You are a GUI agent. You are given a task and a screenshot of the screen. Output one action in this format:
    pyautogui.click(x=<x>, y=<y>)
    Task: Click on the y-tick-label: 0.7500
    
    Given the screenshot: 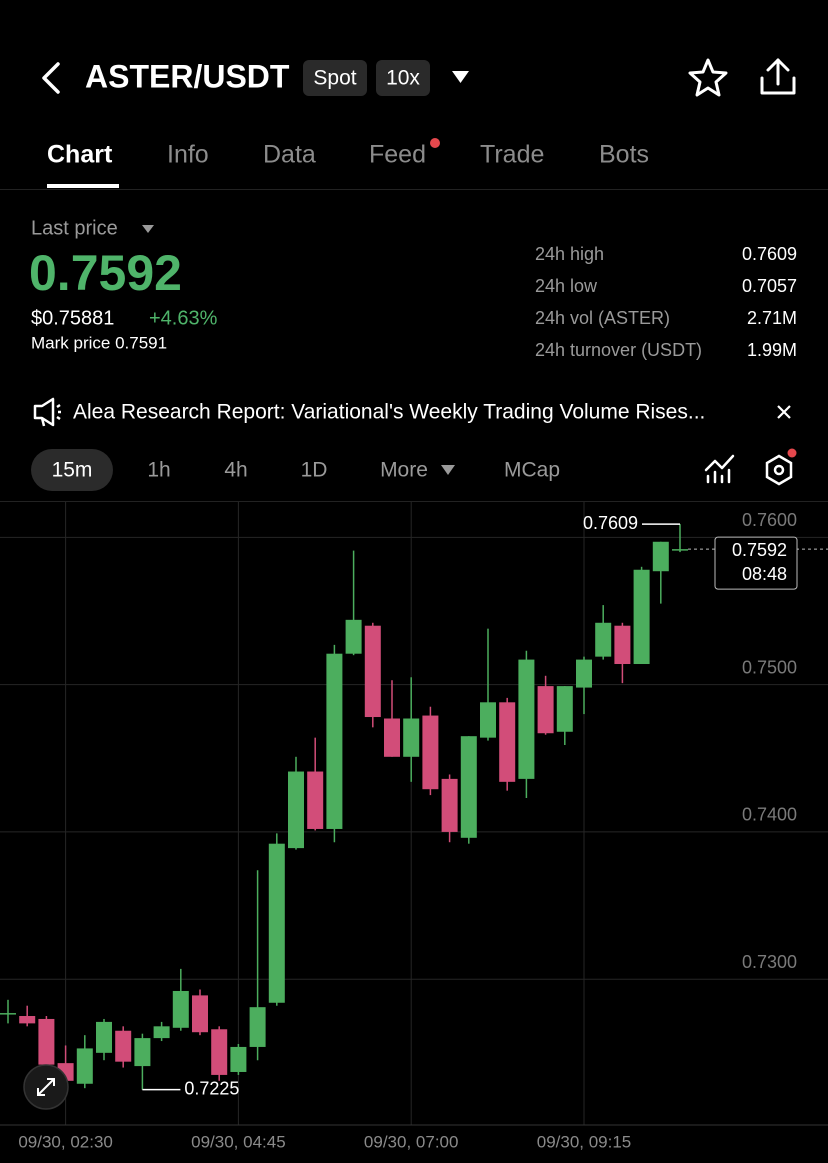 What is the action you would take?
    pyautogui.click(x=769, y=667)
    